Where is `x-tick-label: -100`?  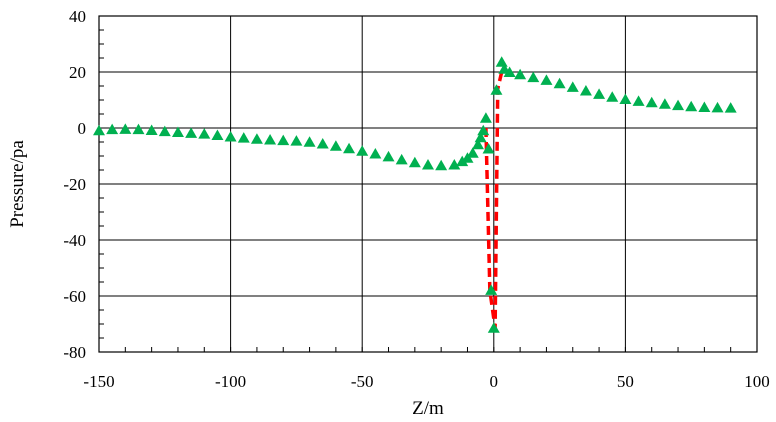
x-tick-label: -100 is located at coordinates (230, 381).